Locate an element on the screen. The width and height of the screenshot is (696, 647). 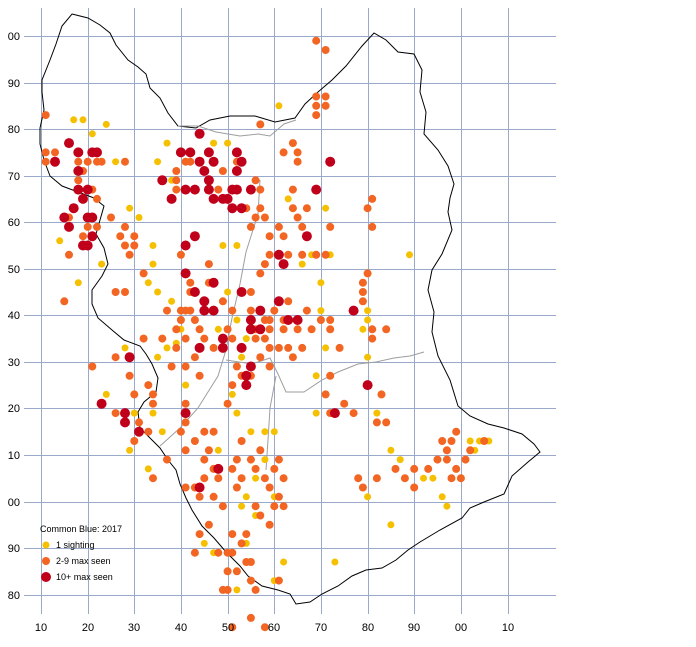
x-axis-label: 50 is located at coordinates (228, 628).